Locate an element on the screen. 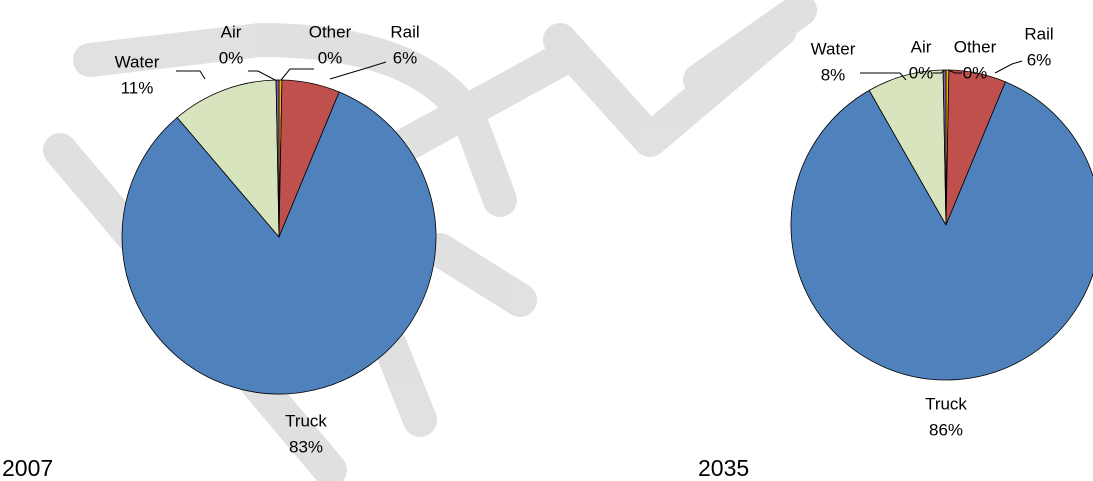 The width and height of the screenshot is (1093, 481). slice-value-label: 11% is located at coordinates (137, 87).